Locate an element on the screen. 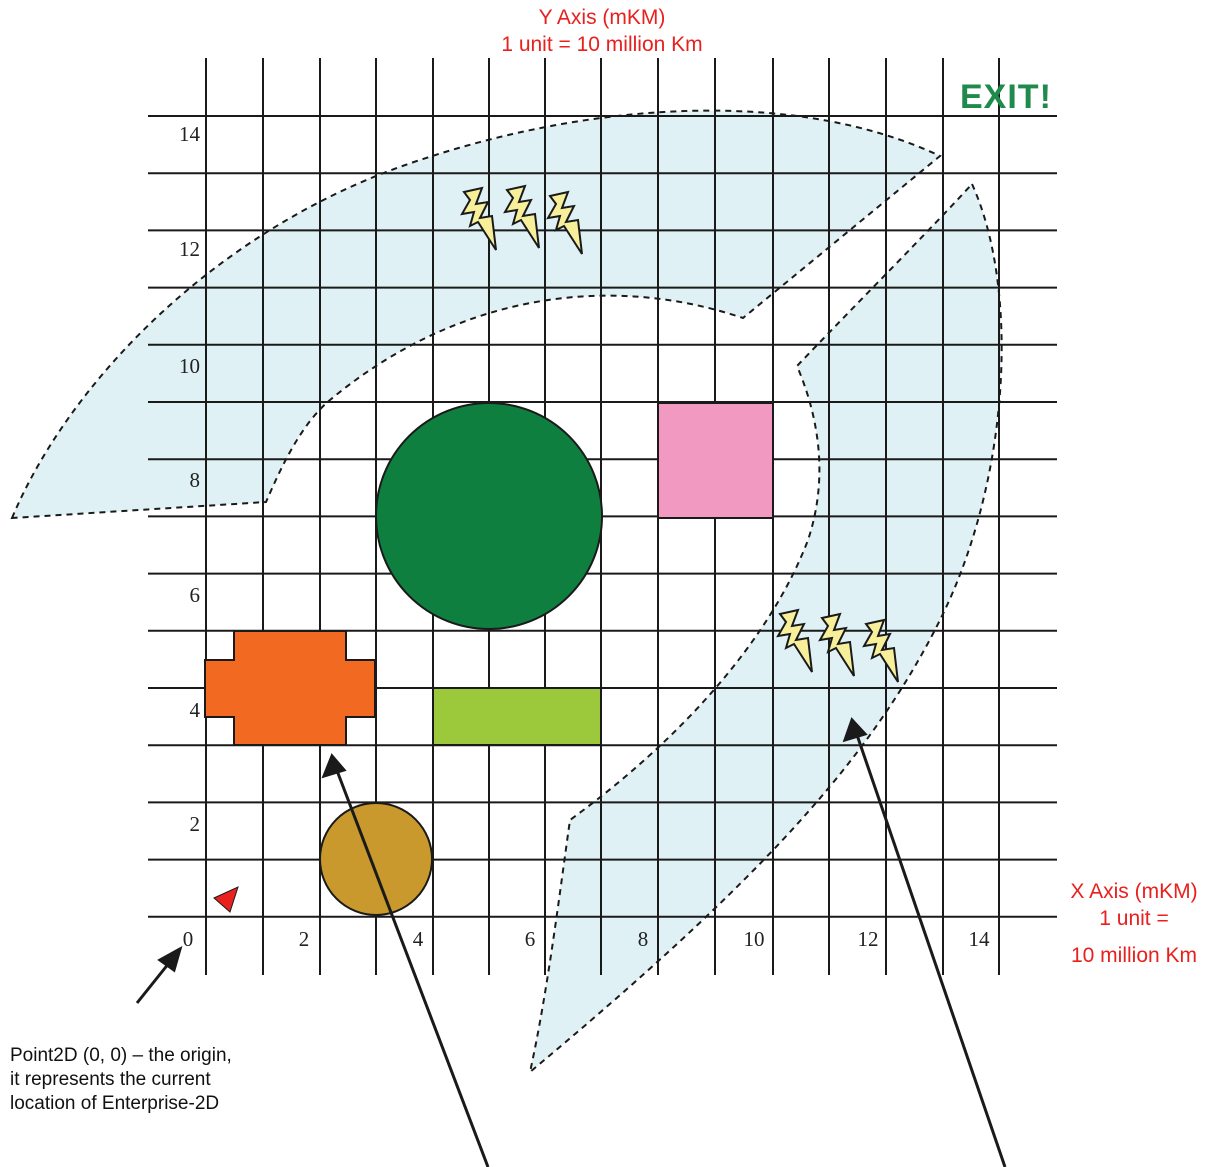 The image size is (1226, 1167). ship-red-triangle is located at coordinates (226, 899).